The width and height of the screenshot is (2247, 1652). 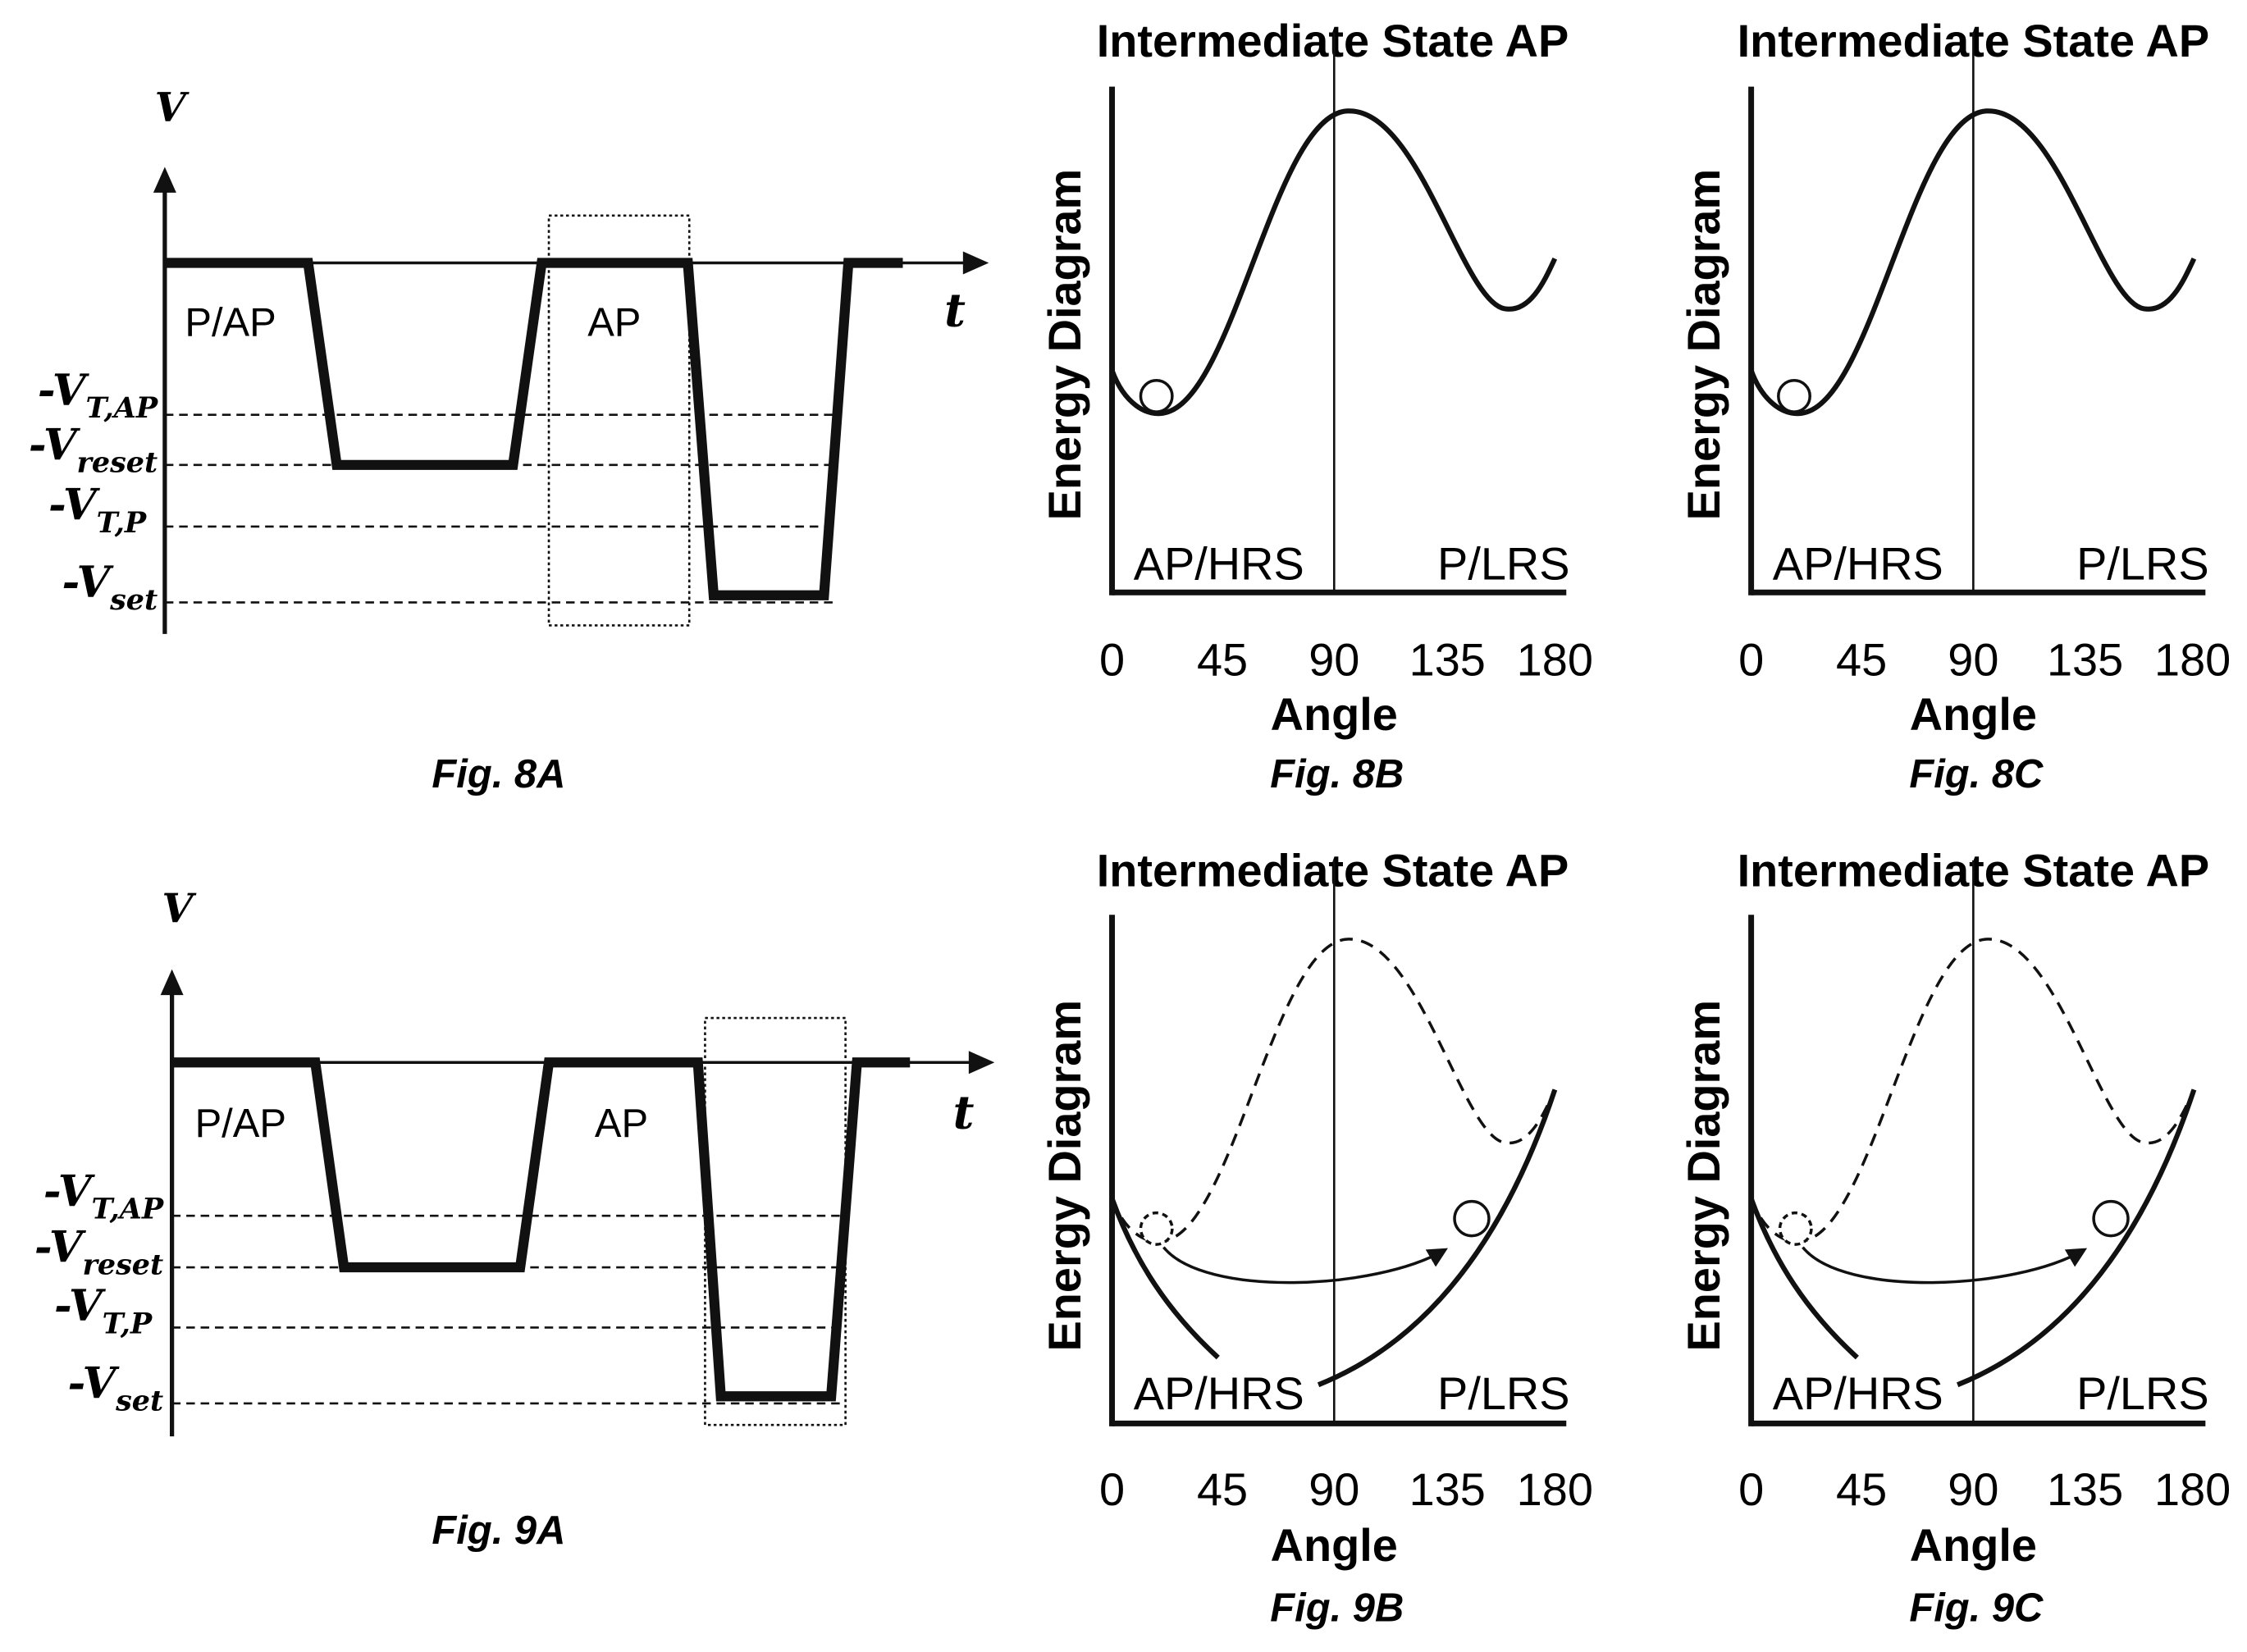 What do you see at coordinates (1973, 714) in the screenshot?
I see `fig-8c-xlabel: Angle` at bounding box center [1973, 714].